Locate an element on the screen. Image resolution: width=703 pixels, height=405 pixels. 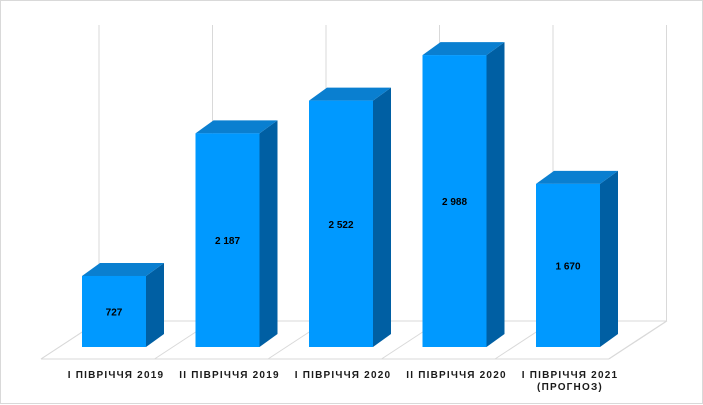
category-label: ІІ ПІВРІЧЧЯ 2019 is located at coordinates (229, 375).